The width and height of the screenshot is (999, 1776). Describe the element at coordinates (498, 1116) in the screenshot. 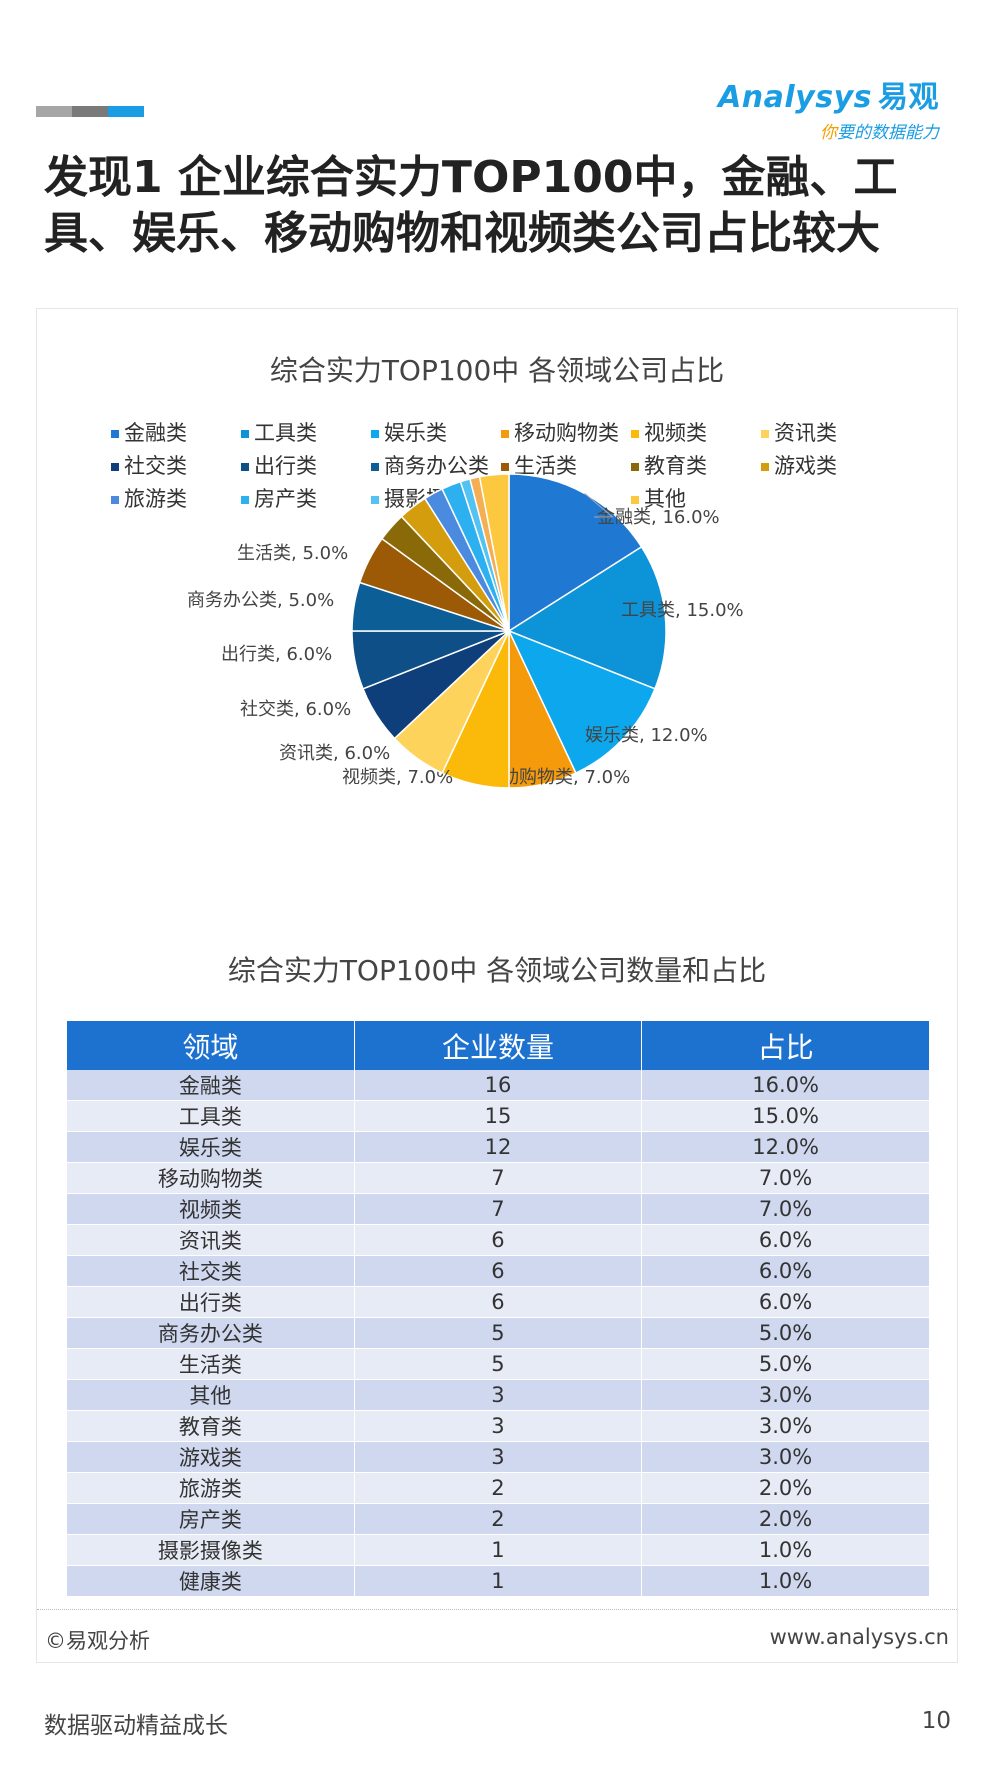

I see `table-cell: 15` at that location.